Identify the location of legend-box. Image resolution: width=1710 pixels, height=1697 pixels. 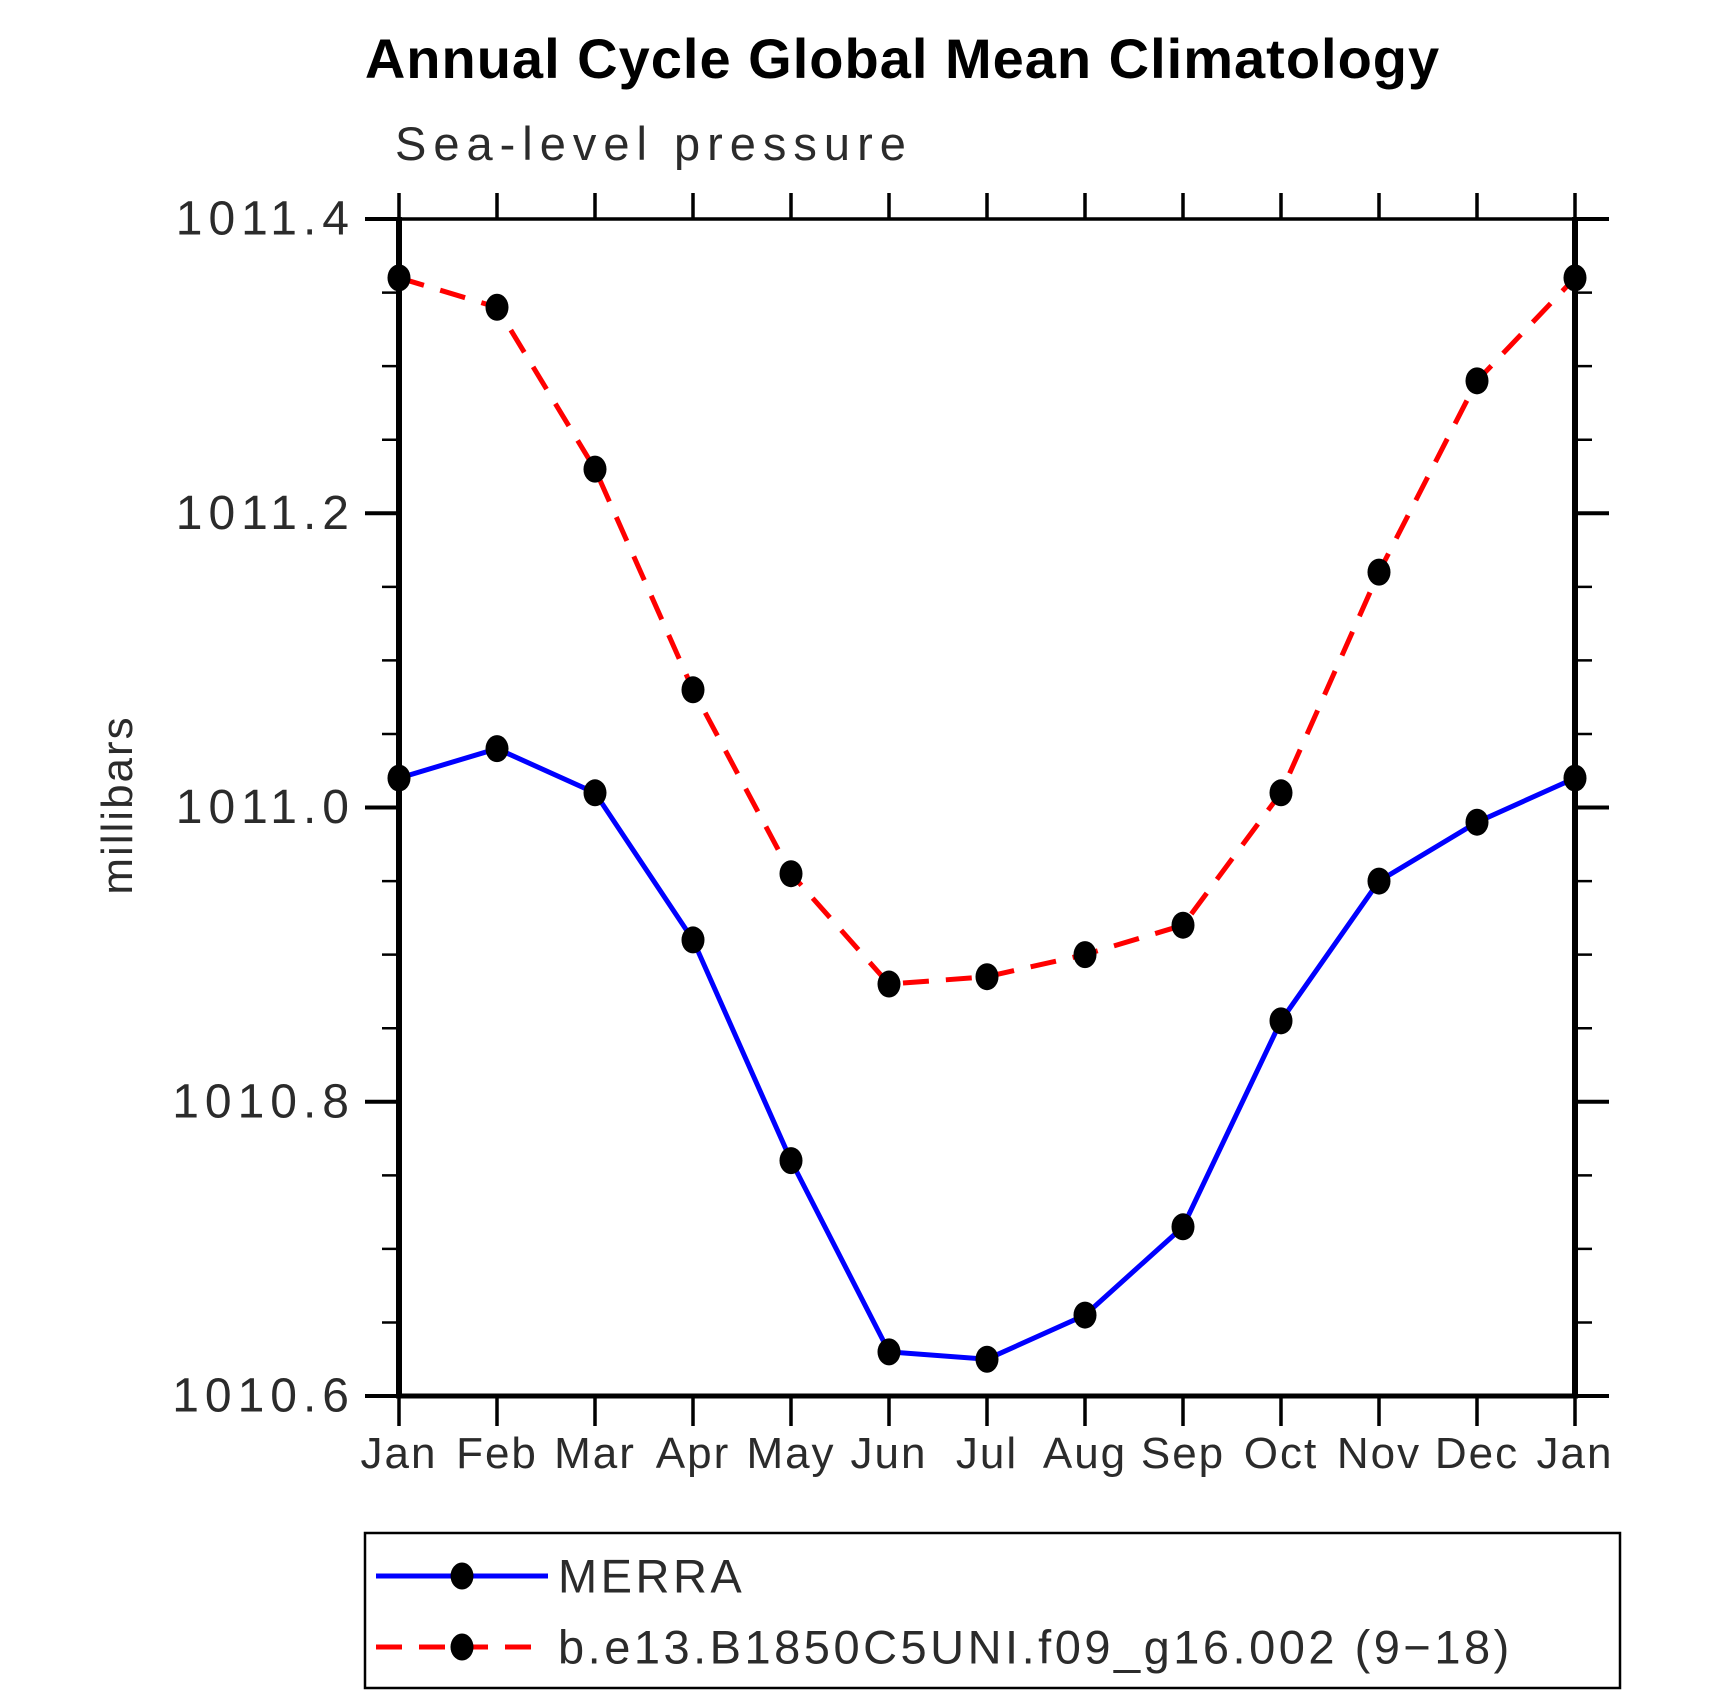
(992, 1610).